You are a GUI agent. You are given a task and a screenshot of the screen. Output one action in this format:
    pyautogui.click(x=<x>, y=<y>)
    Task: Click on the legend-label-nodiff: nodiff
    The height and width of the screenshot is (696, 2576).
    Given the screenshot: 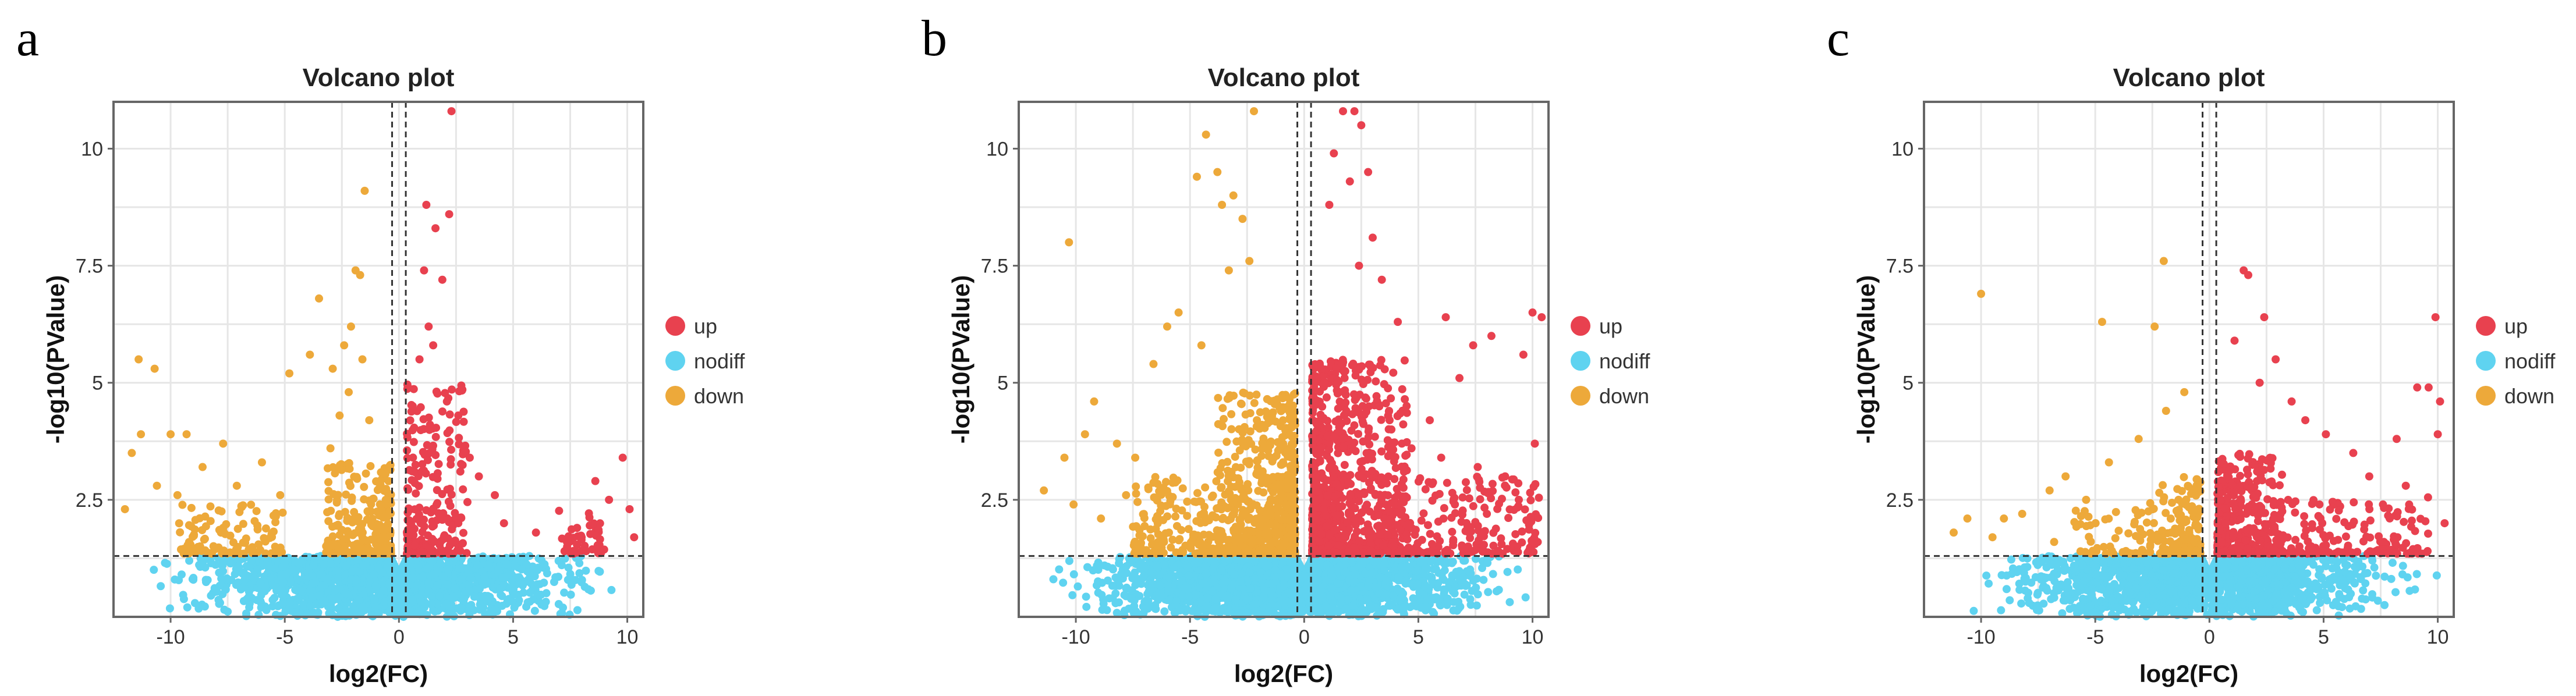 What is the action you would take?
    pyautogui.click(x=719, y=361)
    